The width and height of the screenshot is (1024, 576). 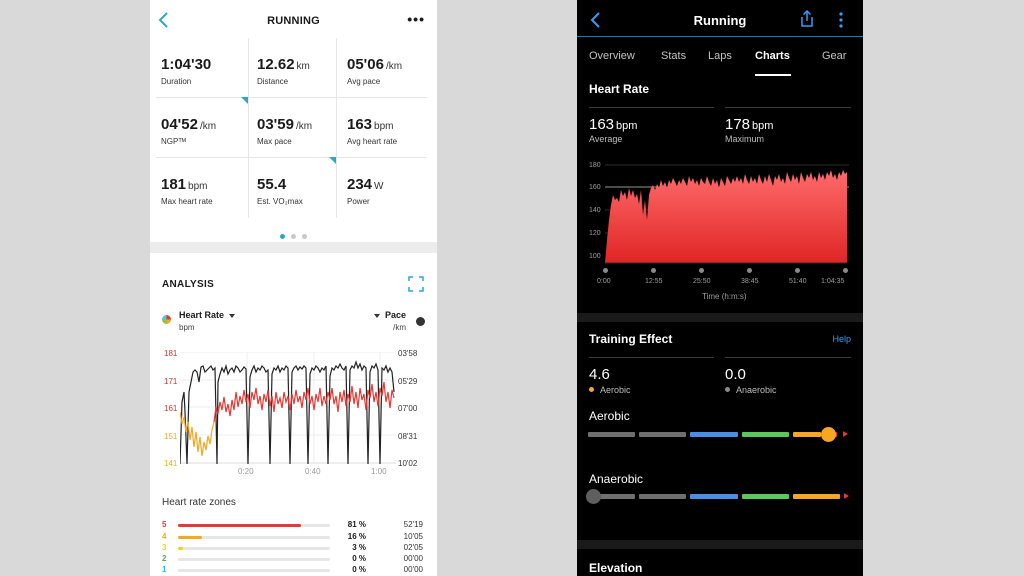 I want to click on anaerobic-scale-title: Anaerobic, so click(x=616, y=479).